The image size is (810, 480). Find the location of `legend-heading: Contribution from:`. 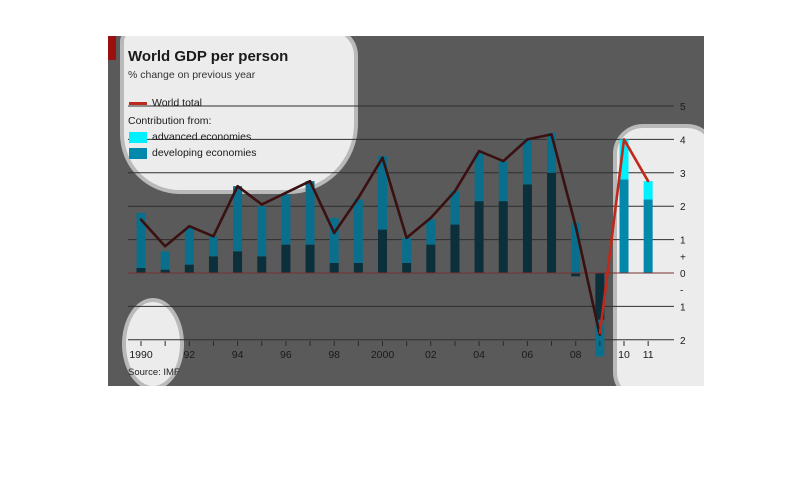

legend-heading: Contribution from: is located at coordinates (170, 121).